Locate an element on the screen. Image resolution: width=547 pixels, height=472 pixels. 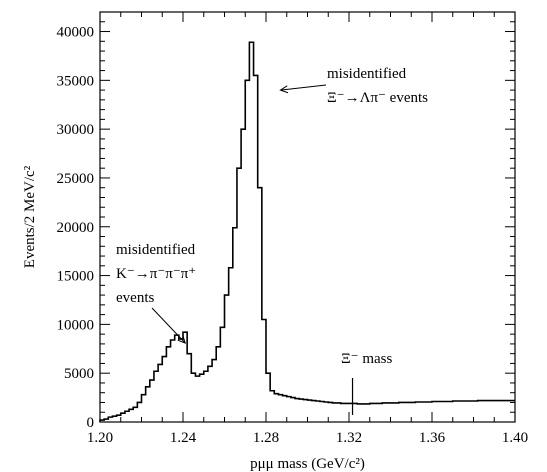
y-tick-label: 0 is located at coordinates (91, 423).